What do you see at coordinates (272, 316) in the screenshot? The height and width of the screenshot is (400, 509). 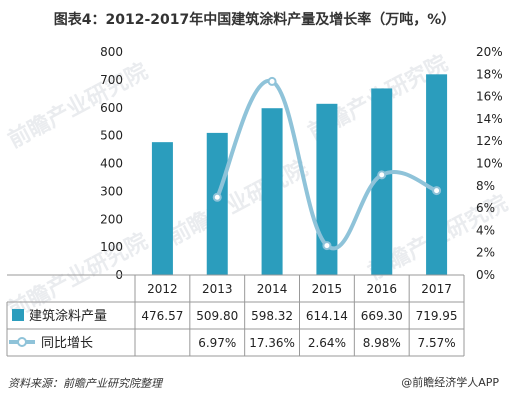 I see `bar-value-label: 598.32` at bounding box center [272, 316].